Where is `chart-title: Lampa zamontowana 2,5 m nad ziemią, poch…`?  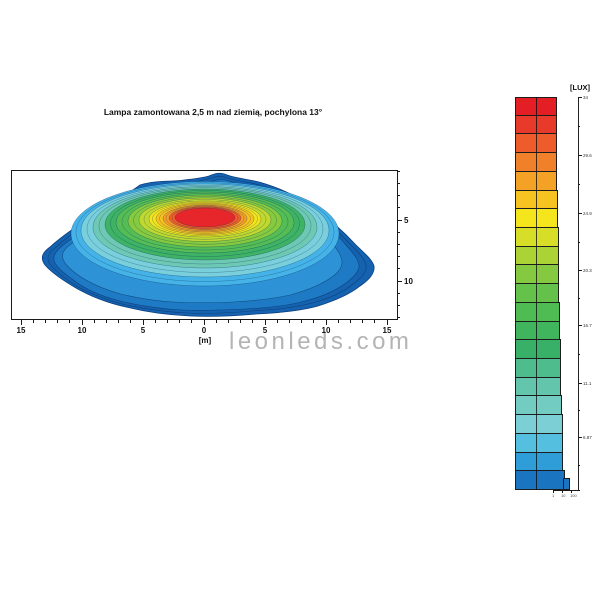
chart-title: Lampa zamontowana 2,5 m nad ziemią, poch… is located at coordinates (213, 112).